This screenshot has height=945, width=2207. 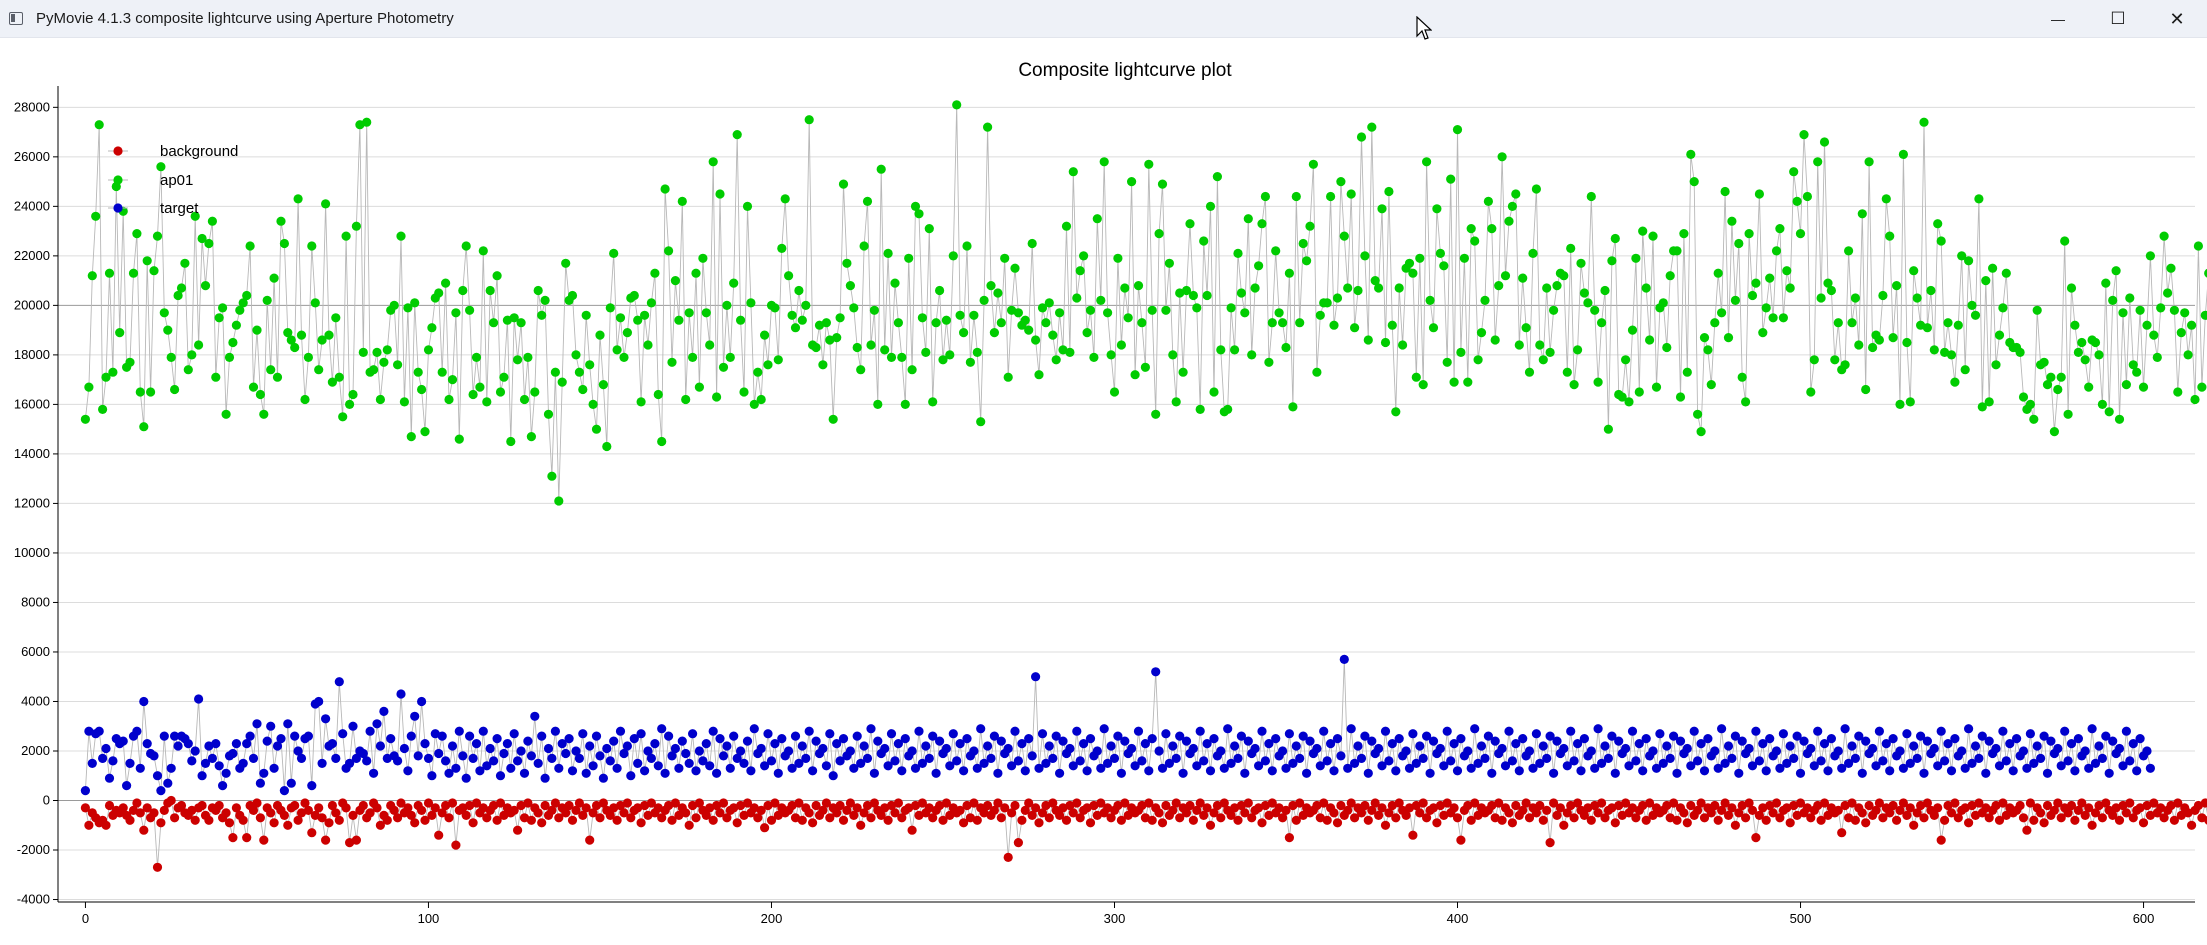 I want to click on close-button: ✕, so click(x=2177, y=19).